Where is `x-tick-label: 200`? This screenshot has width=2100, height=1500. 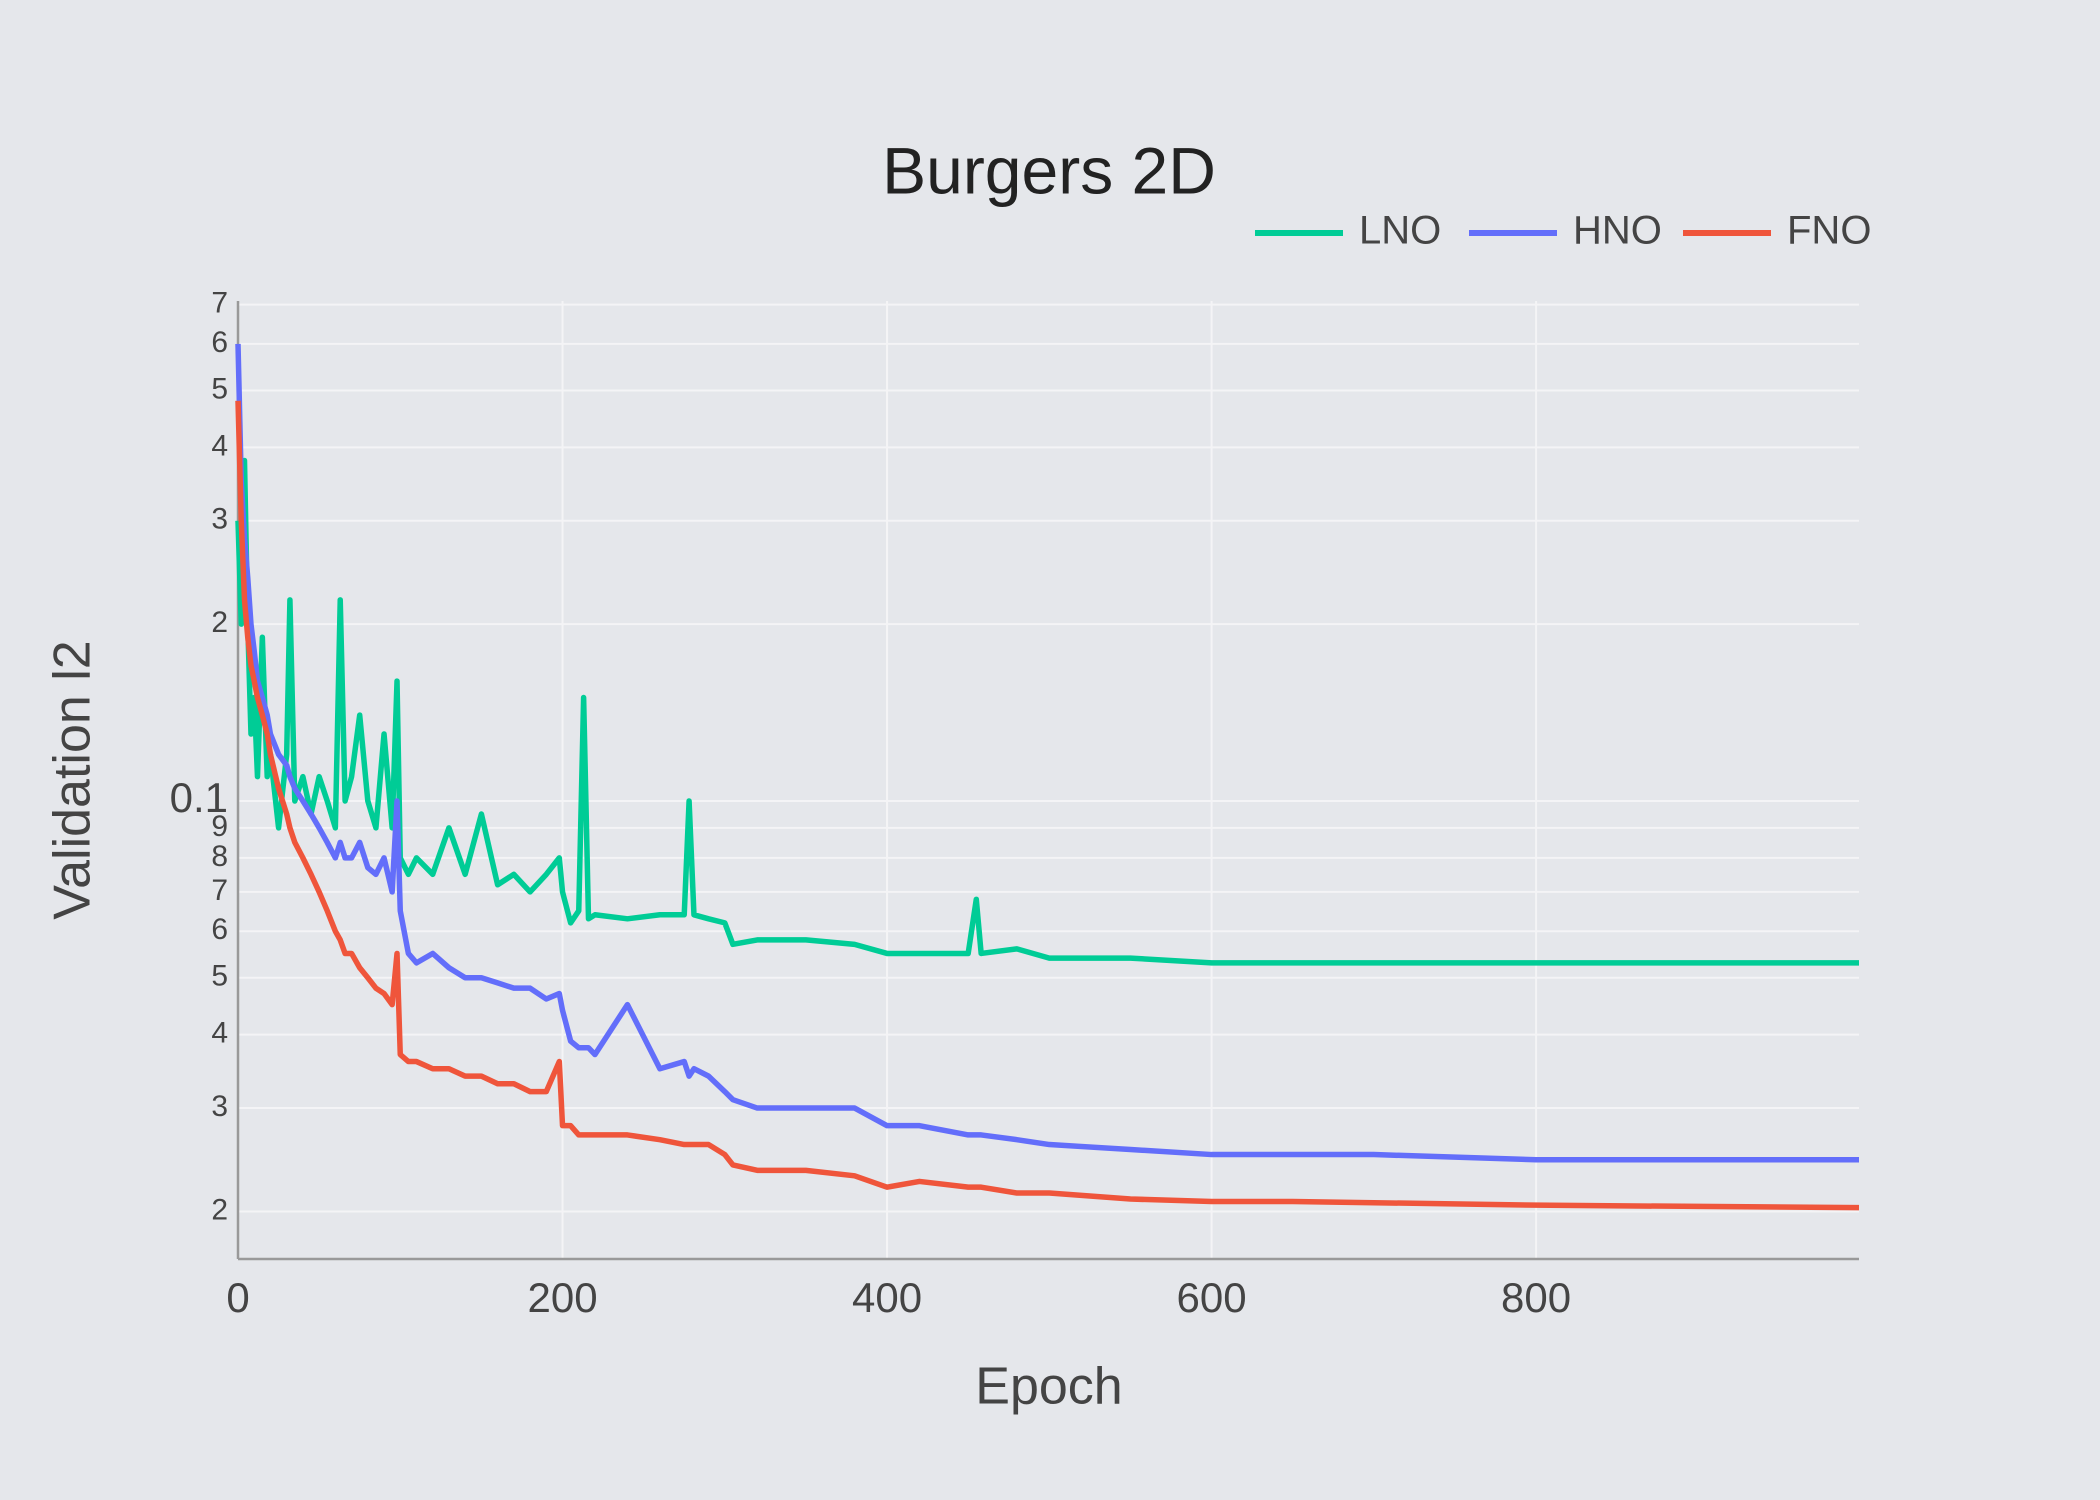
x-tick-label: 200 is located at coordinates (562, 1297).